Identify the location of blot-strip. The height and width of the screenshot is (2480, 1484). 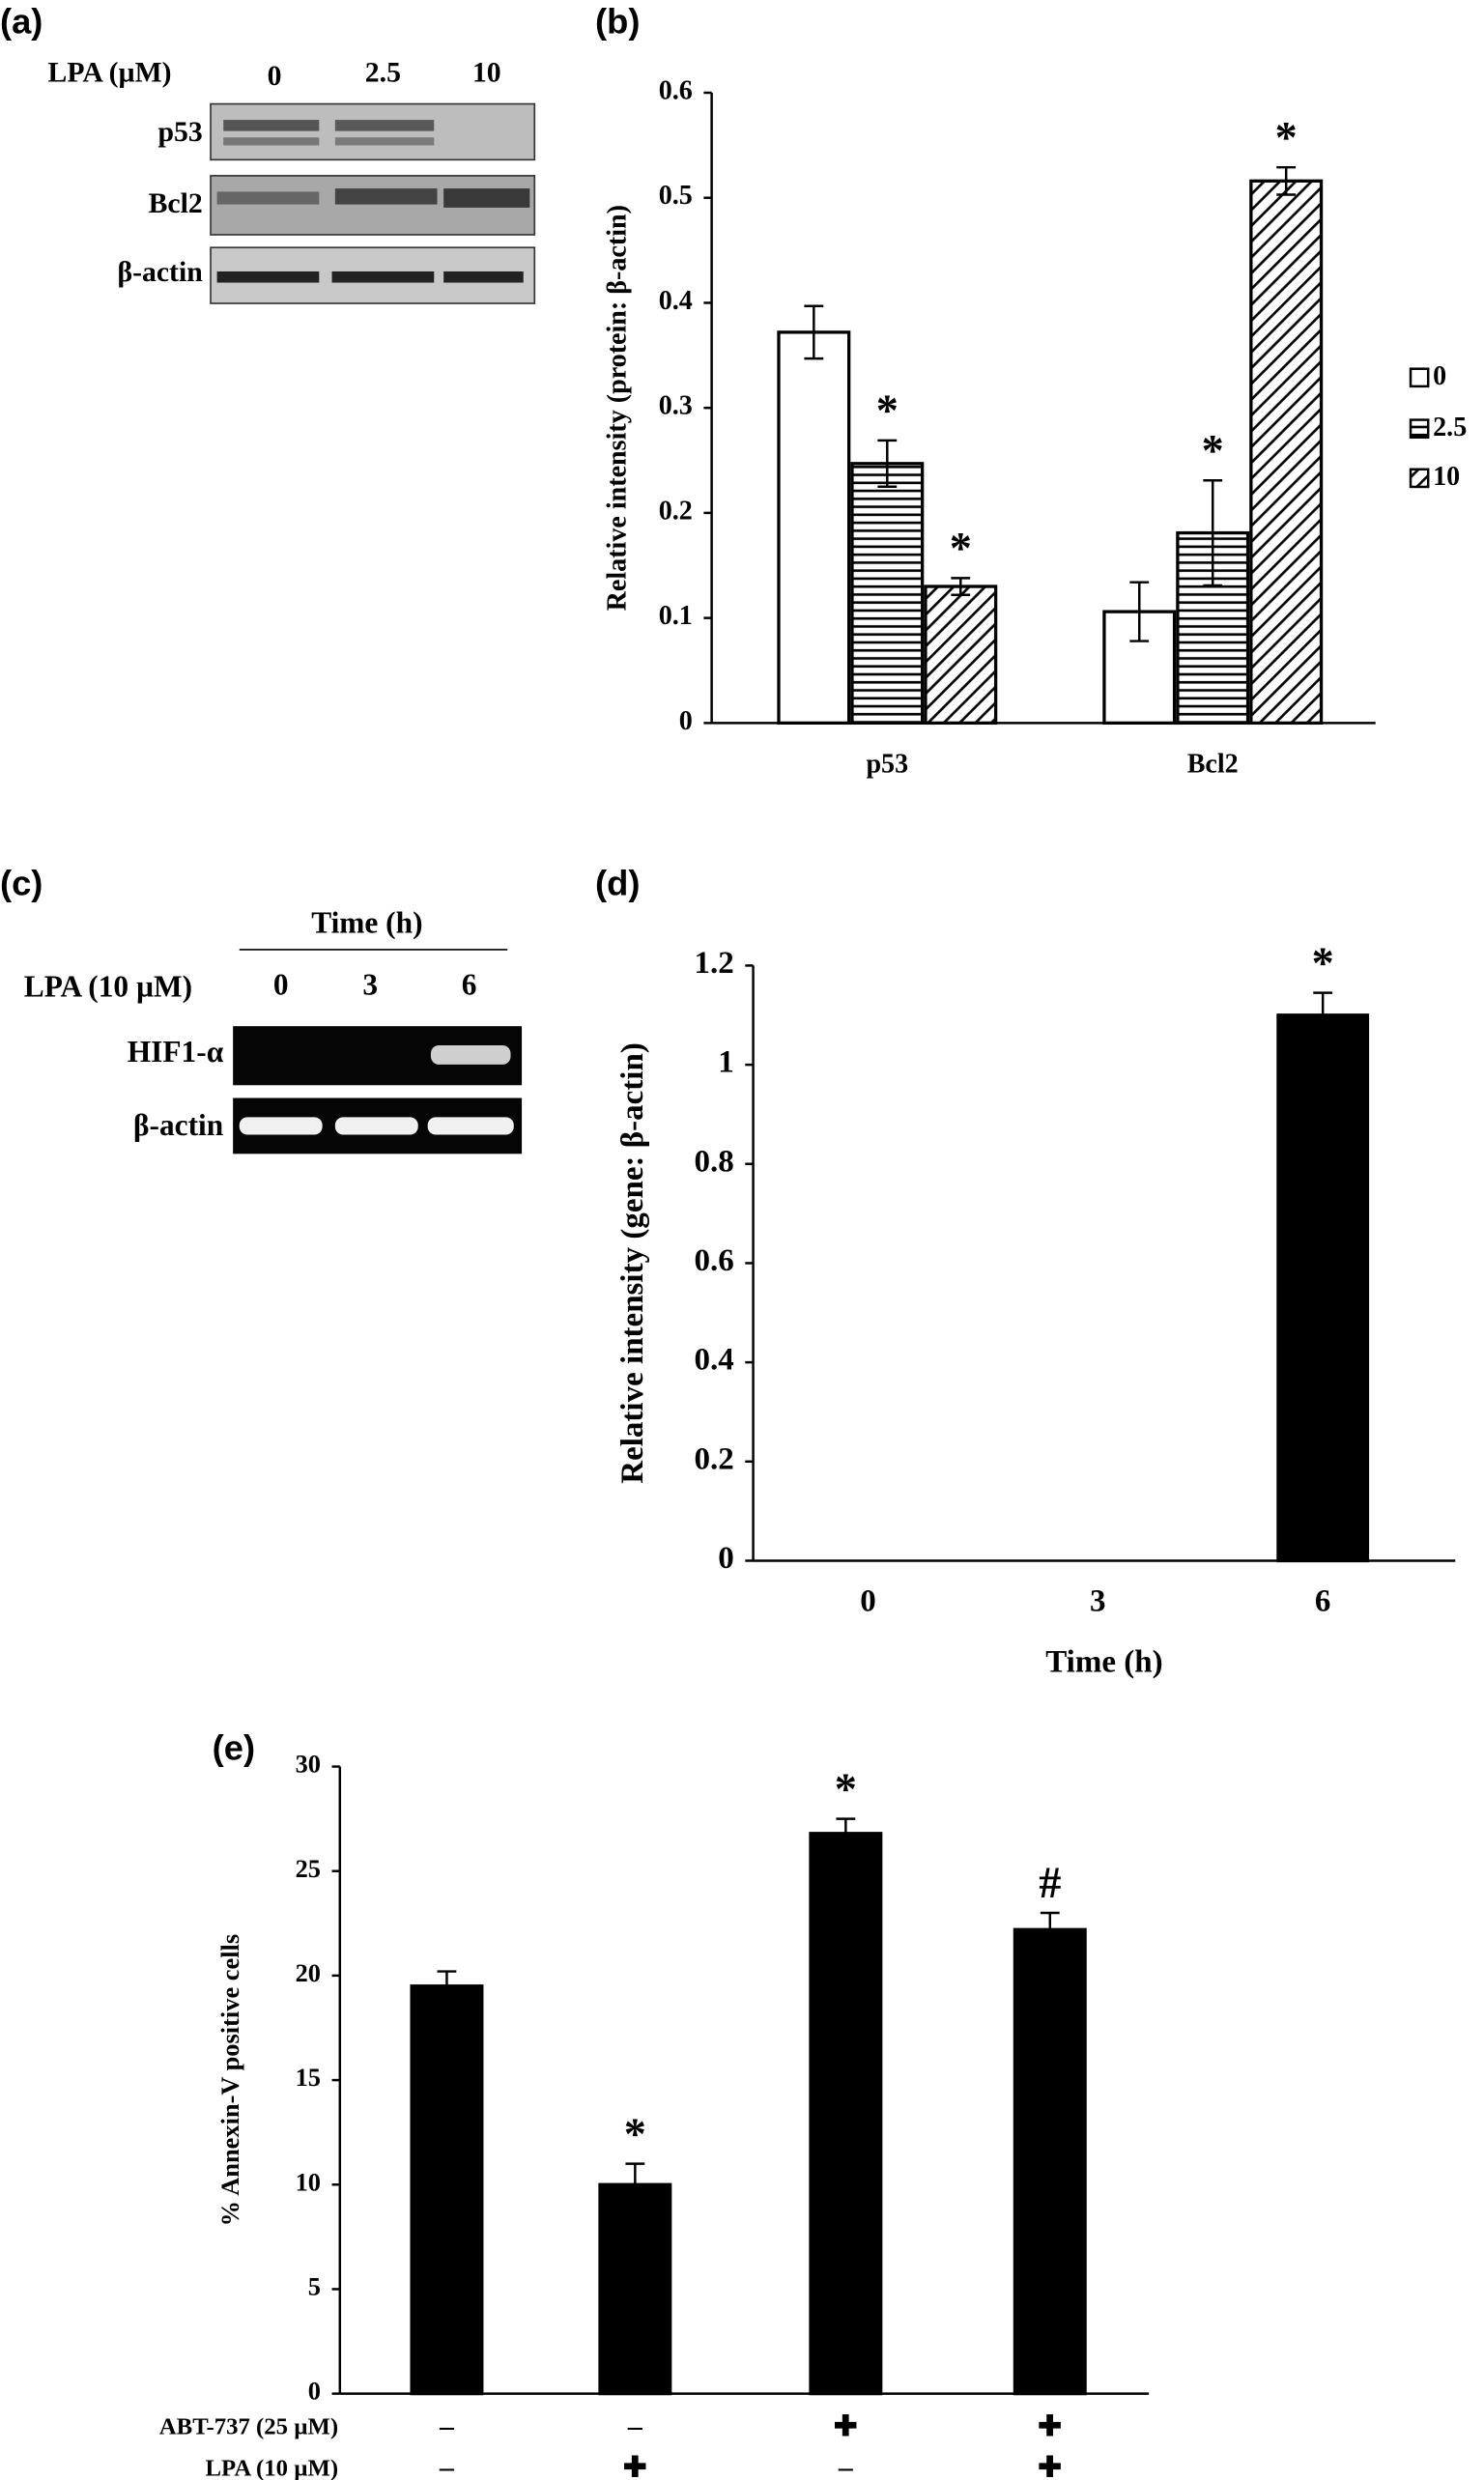
(373, 131).